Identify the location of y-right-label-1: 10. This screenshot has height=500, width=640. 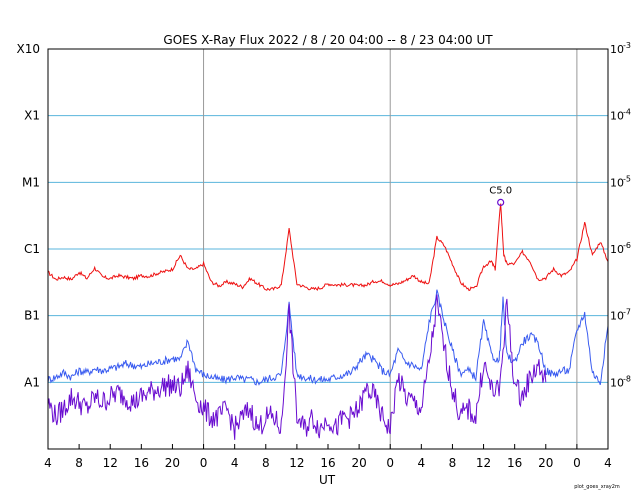
(617, 116).